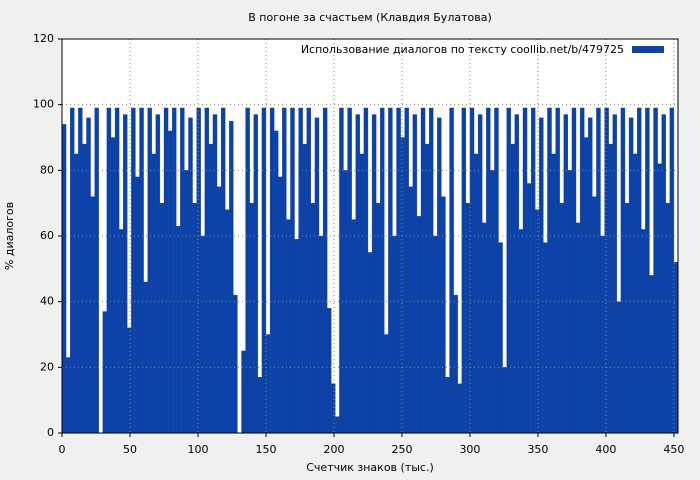 The image size is (700, 480). Describe the element at coordinates (43, 104) in the screenshot. I see `y-tick-label: 100` at that location.